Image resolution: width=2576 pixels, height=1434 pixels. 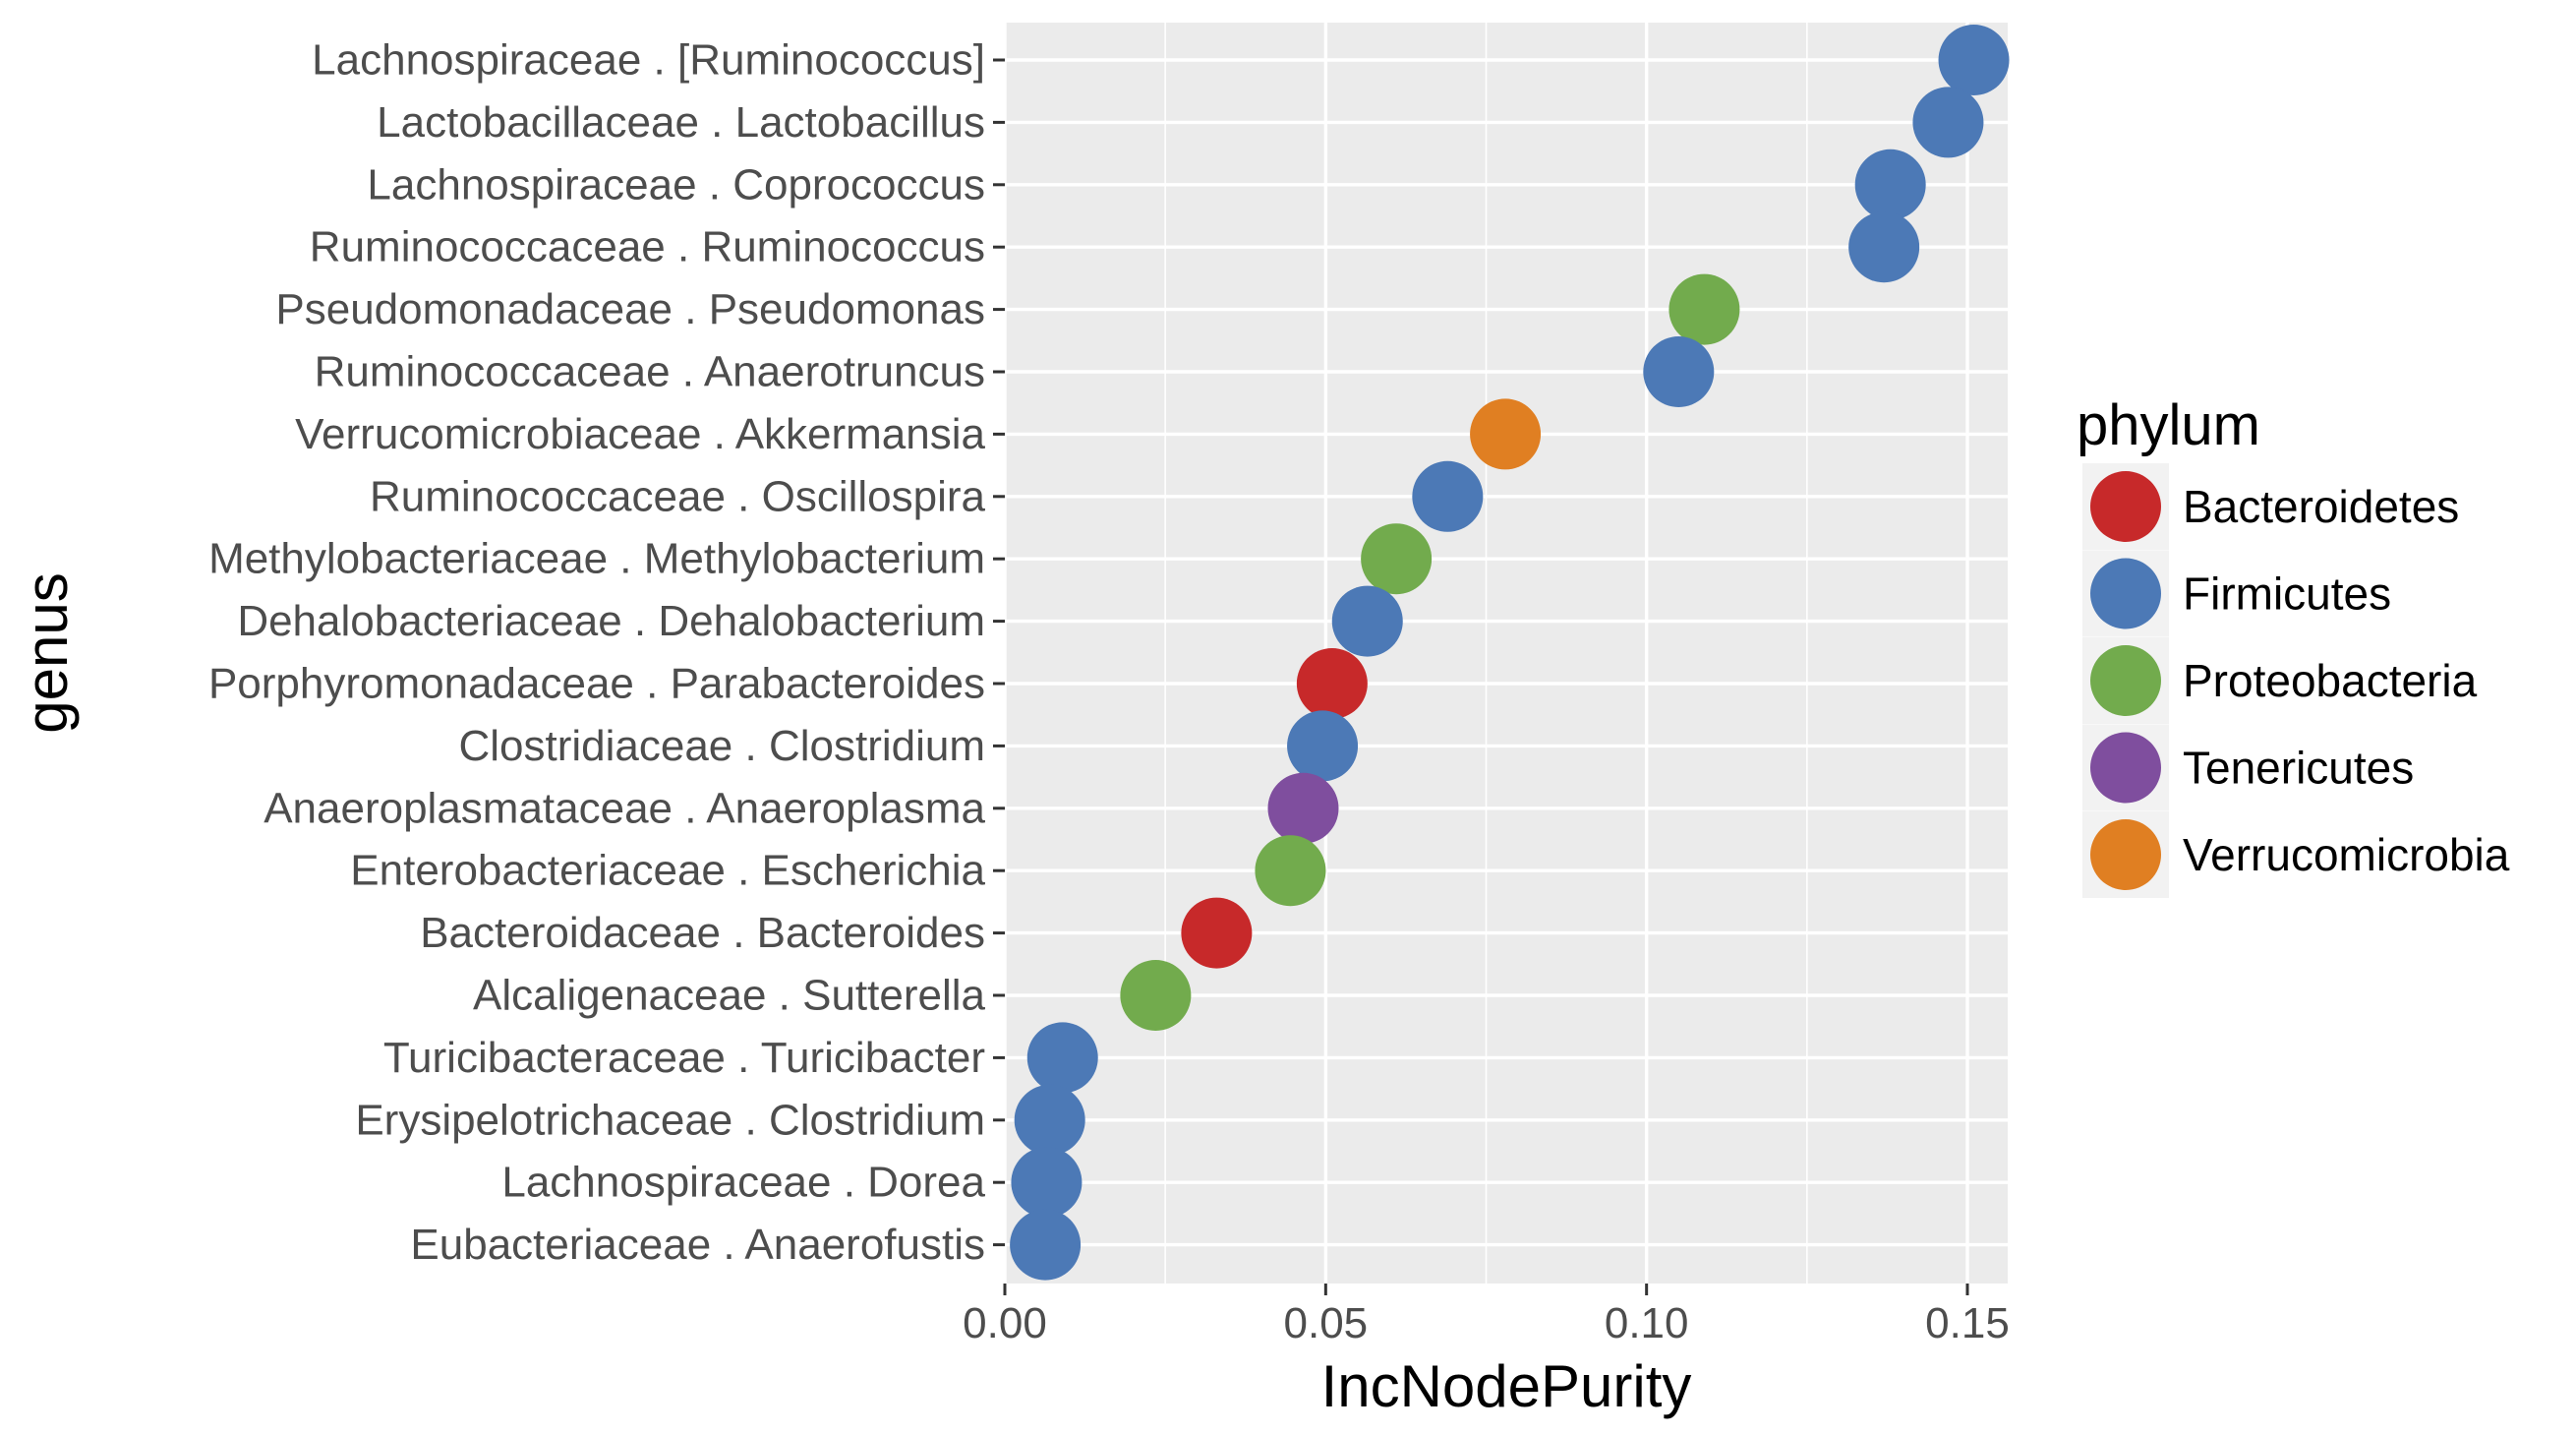 What do you see at coordinates (647, 247) in the screenshot?
I see `y-tick-label-ruminococcaceae-ruminococcus: Ruminococcaceae . Ruminococcus` at bounding box center [647, 247].